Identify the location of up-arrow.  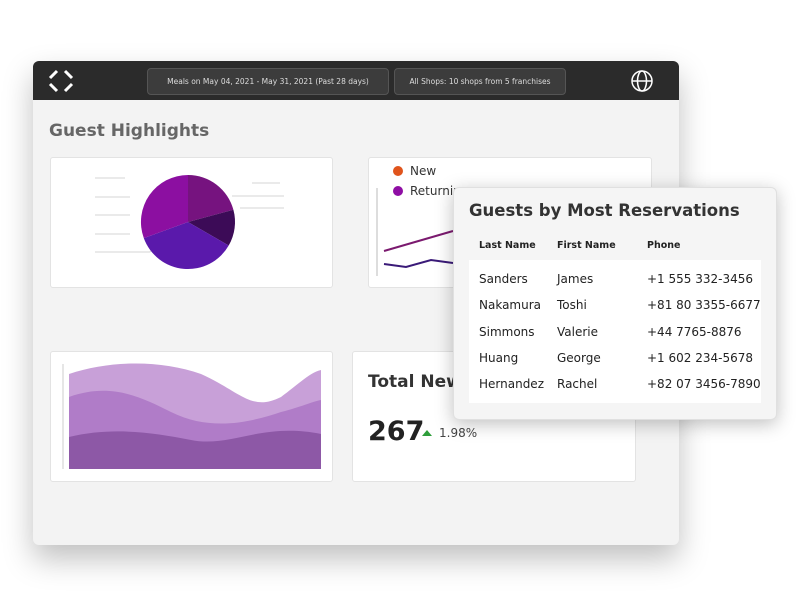
(427, 433).